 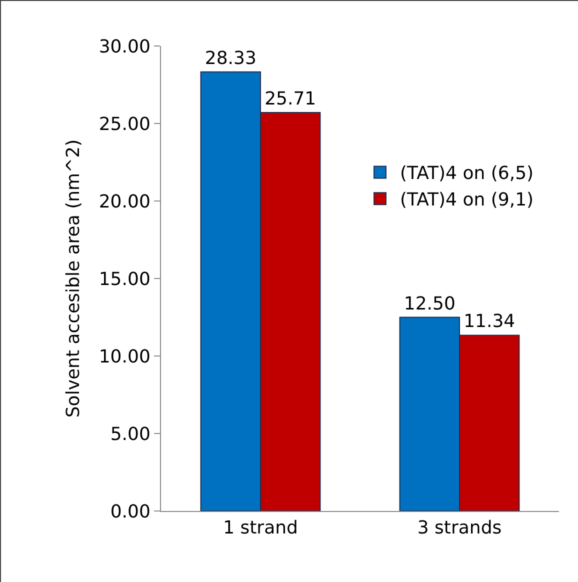 What do you see at coordinates (124, 279) in the screenshot?
I see `y-tick-label: 15.00` at bounding box center [124, 279].